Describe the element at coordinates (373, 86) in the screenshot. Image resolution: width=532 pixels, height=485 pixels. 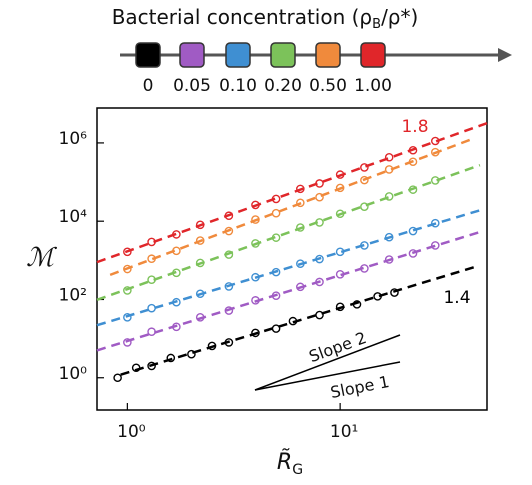
I see `legend-label: 1.00` at that location.